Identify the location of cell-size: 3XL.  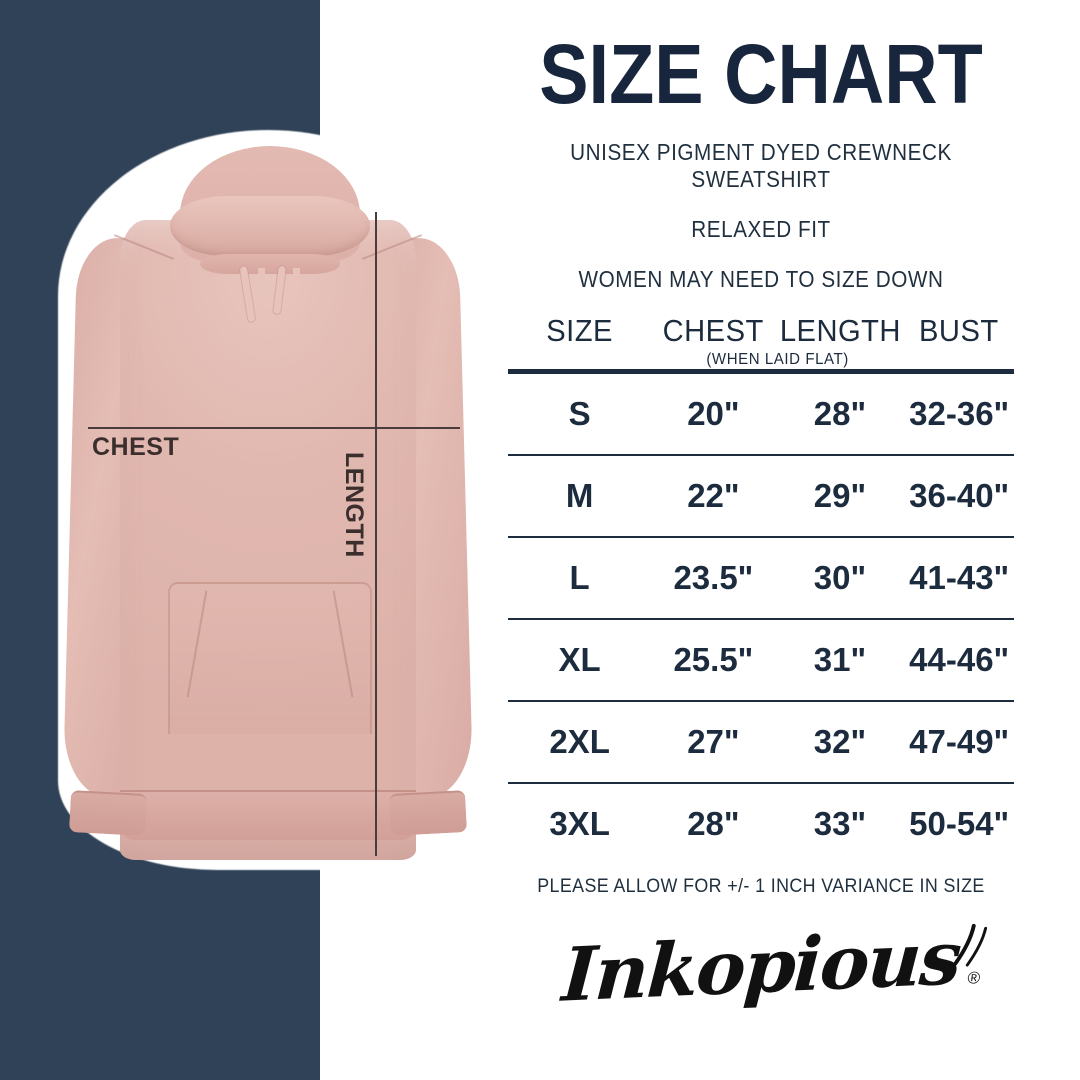
(580, 822).